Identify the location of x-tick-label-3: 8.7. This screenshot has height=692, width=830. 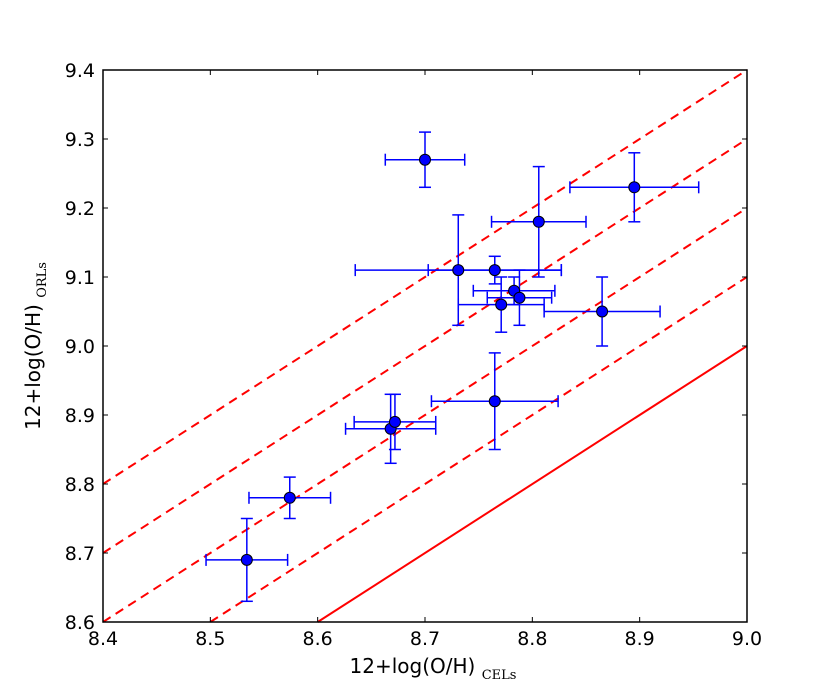
(425, 639).